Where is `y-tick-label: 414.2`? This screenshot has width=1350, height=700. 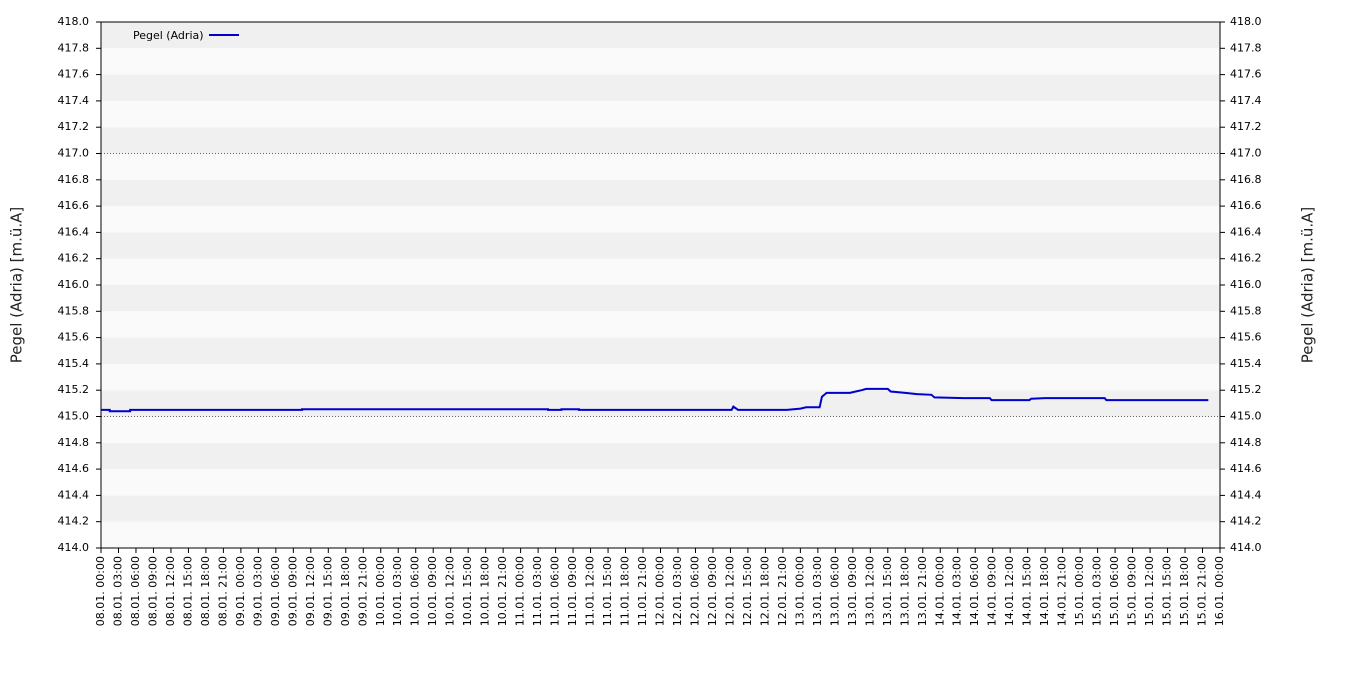
y-tick-label: 414.2 is located at coordinates (74, 521).